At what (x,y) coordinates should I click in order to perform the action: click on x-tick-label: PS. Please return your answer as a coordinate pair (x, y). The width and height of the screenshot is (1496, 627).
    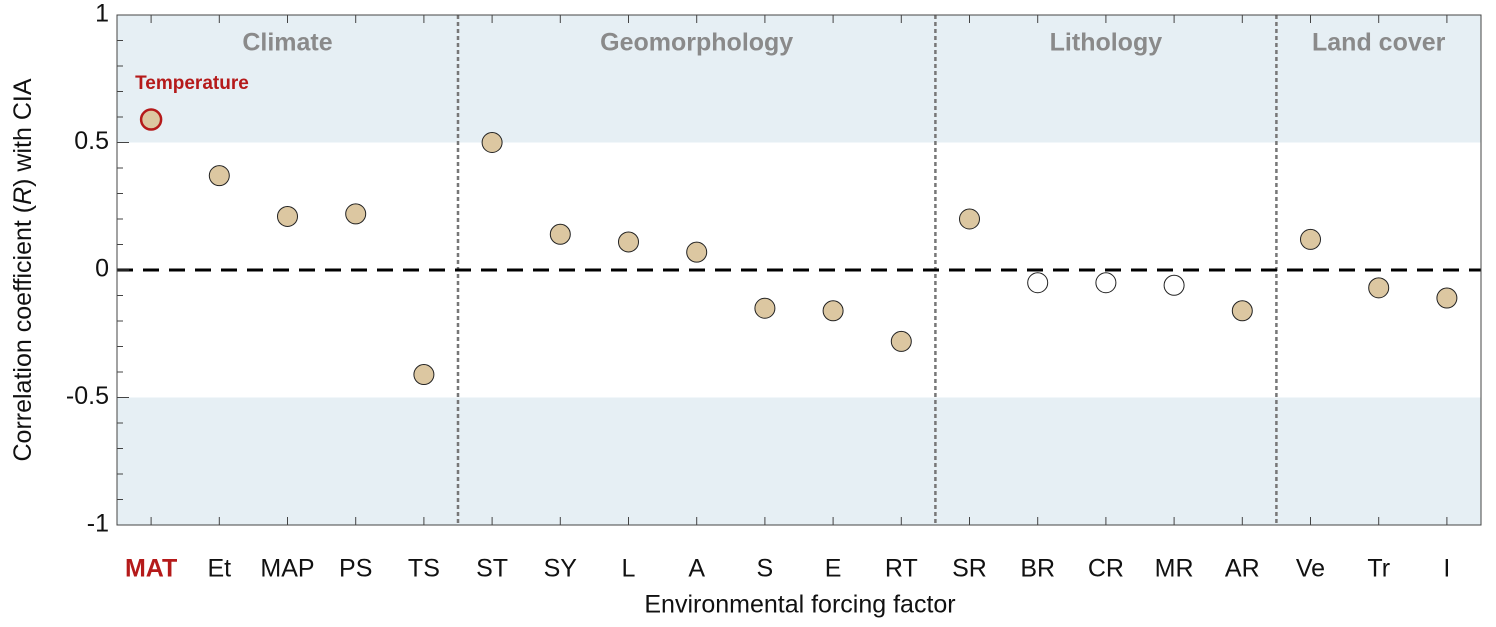
    Looking at the image, I should click on (355, 569).